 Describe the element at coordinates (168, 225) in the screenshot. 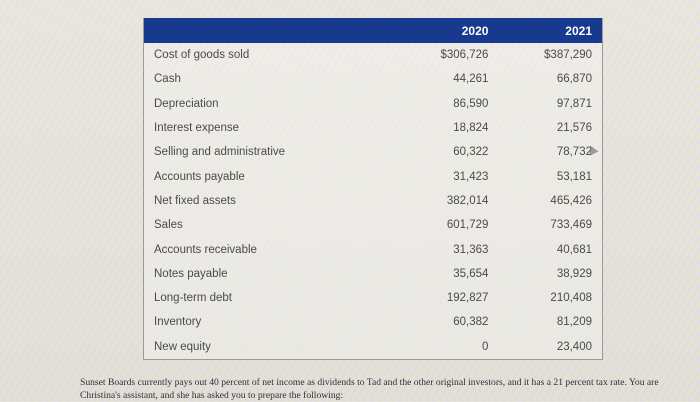

I see `row-label: Sales` at that location.